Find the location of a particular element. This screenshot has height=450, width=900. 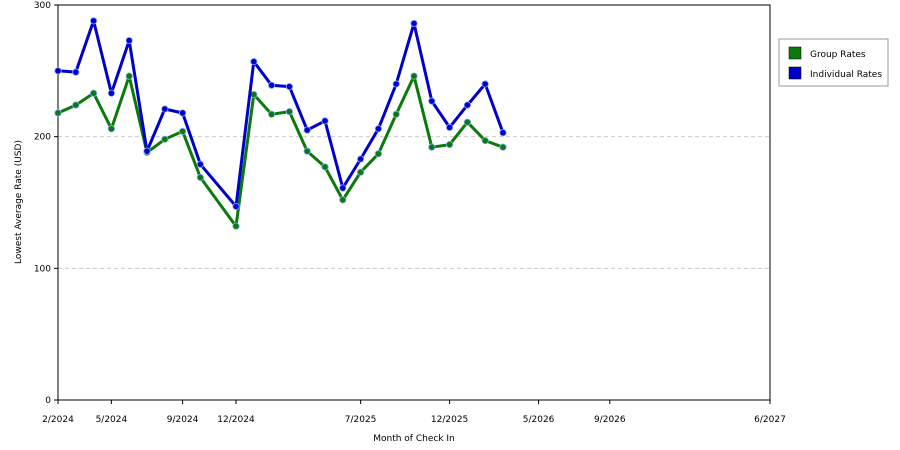

legend-swatch-individual-rates is located at coordinates (795, 73).